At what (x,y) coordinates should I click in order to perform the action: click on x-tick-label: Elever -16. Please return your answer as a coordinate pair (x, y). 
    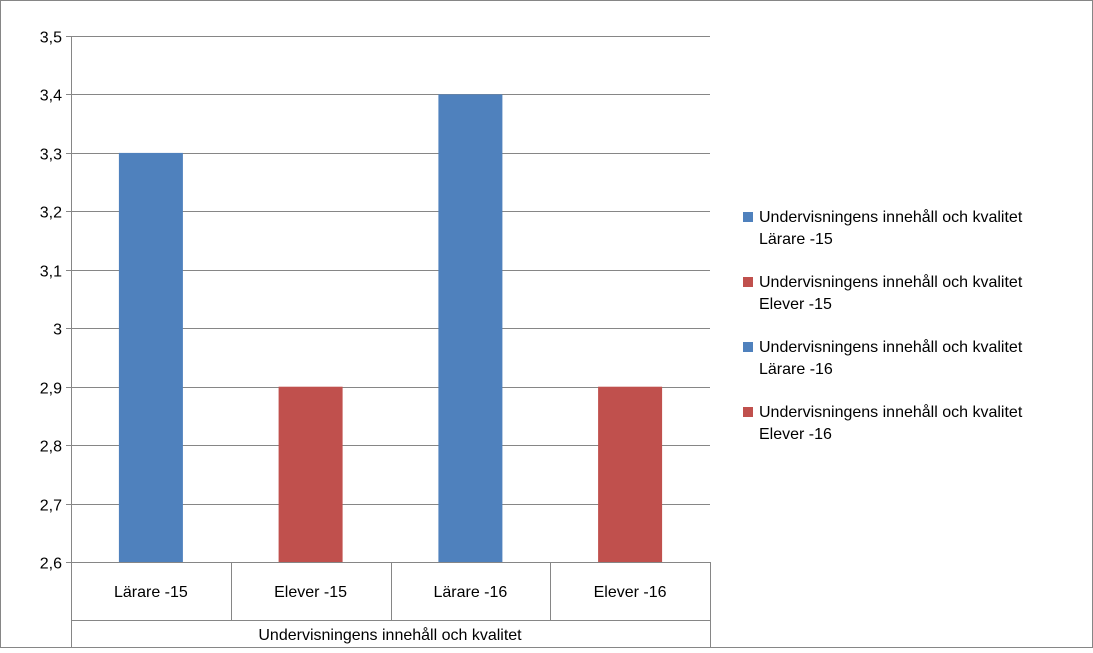
    Looking at the image, I should click on (630, 592).